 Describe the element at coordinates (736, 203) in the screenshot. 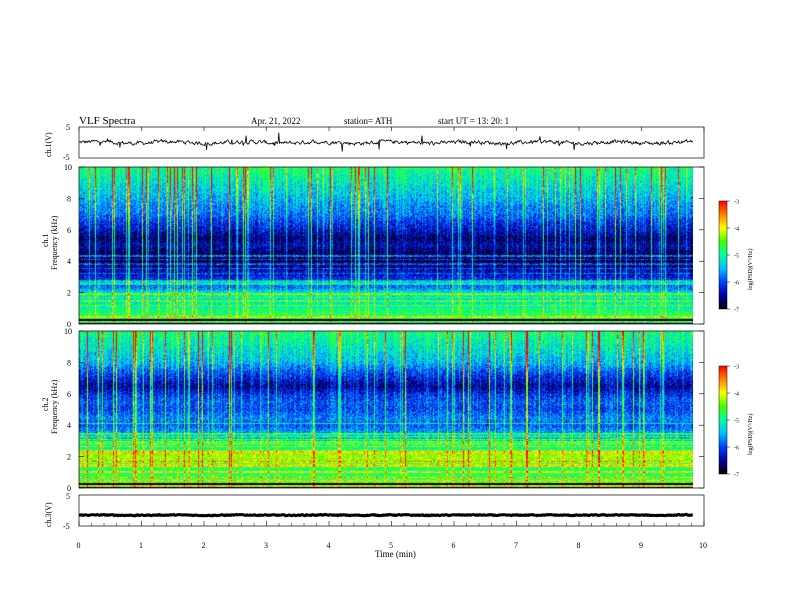

I see `ch1-colorbar-tick-label-0: -3` at that location.